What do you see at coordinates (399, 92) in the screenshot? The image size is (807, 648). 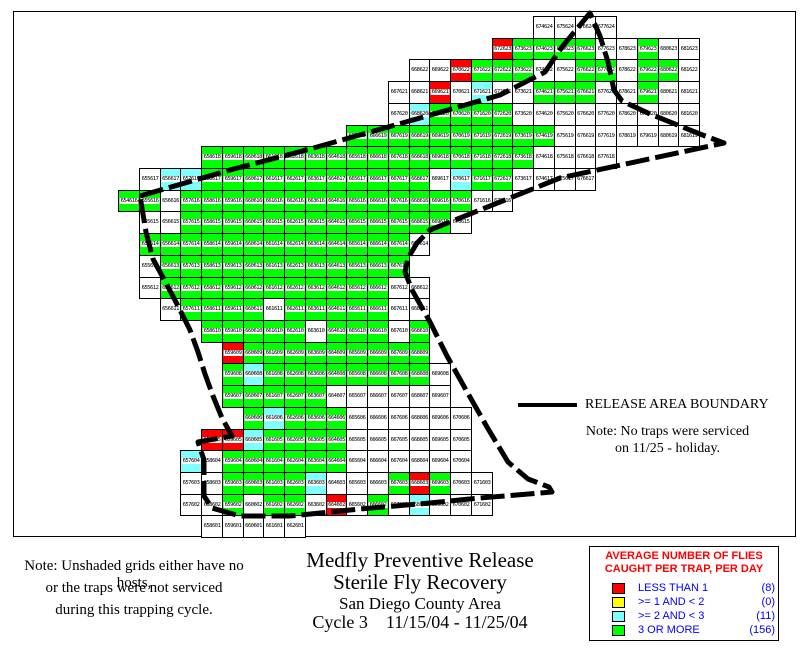 I see `grid-cell: 667621` at bounding box center [399, 92].